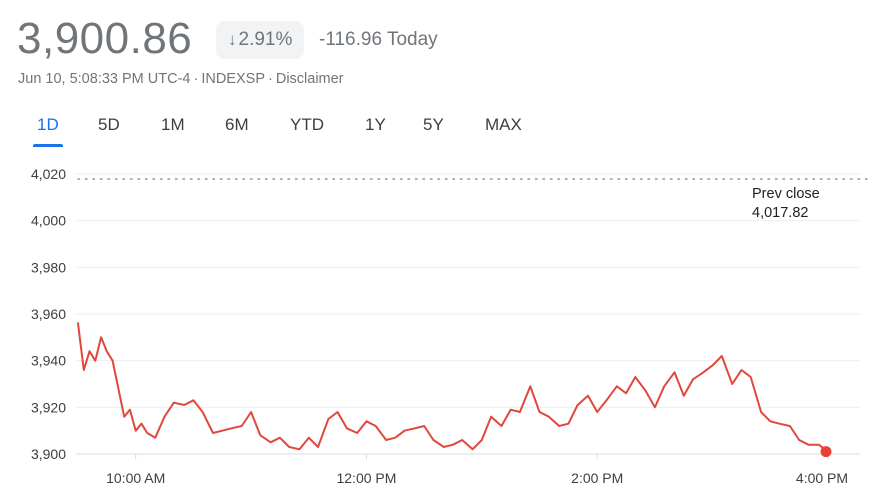 The width and height of the screenshot is (881, 493). I want to click on prev-close-title: Prev close, so click(786, 194).